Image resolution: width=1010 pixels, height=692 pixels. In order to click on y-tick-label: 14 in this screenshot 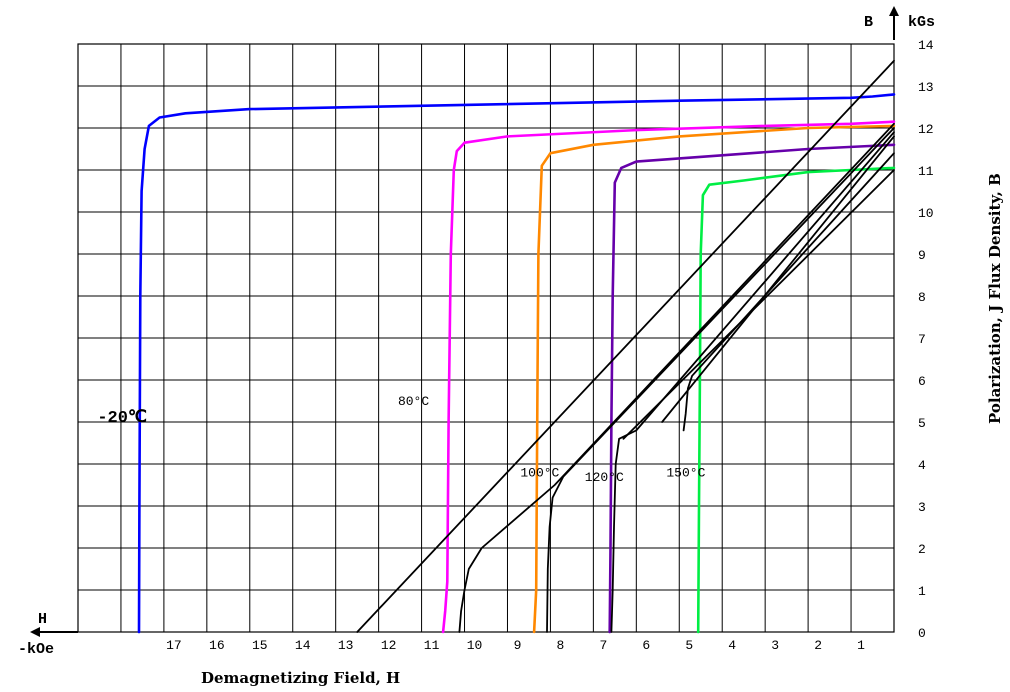, I will do `click(926, 45)`.